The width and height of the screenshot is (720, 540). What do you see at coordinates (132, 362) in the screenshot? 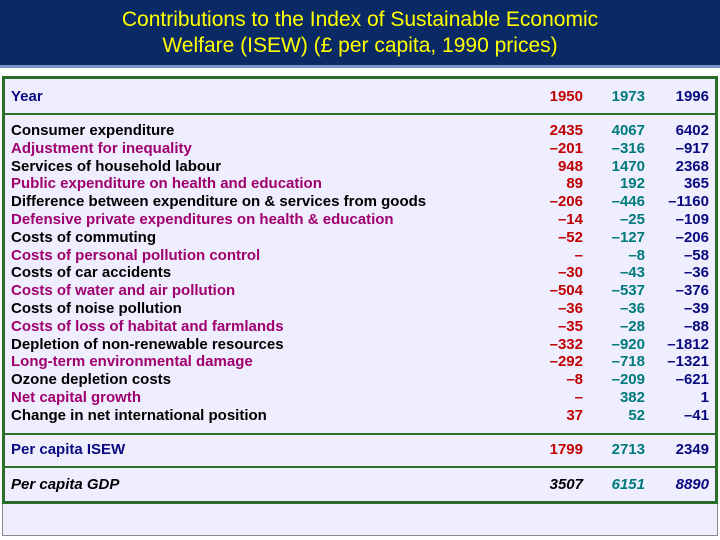
I see `row-label: Long-term environmental damage` at bounding box center [132, 362].